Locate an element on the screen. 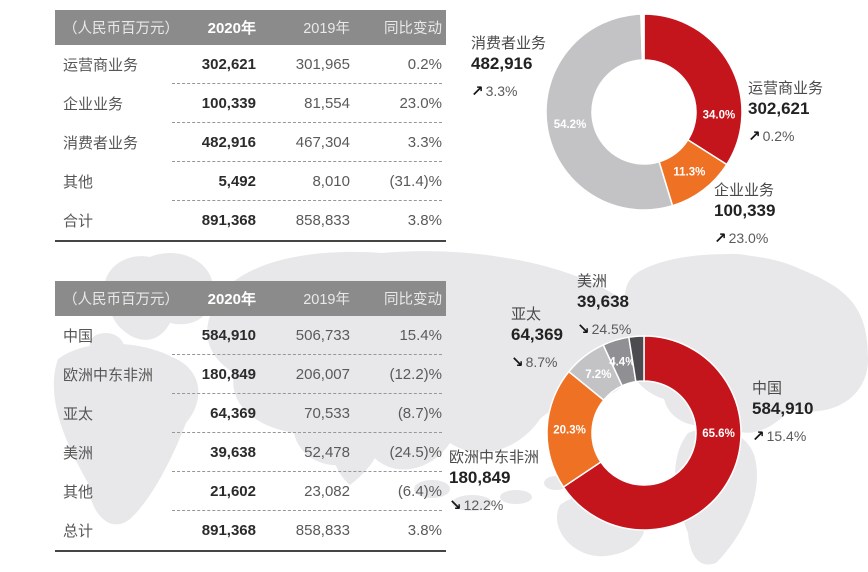  value-2020: 891,368 is located at coordinates (228, 220).